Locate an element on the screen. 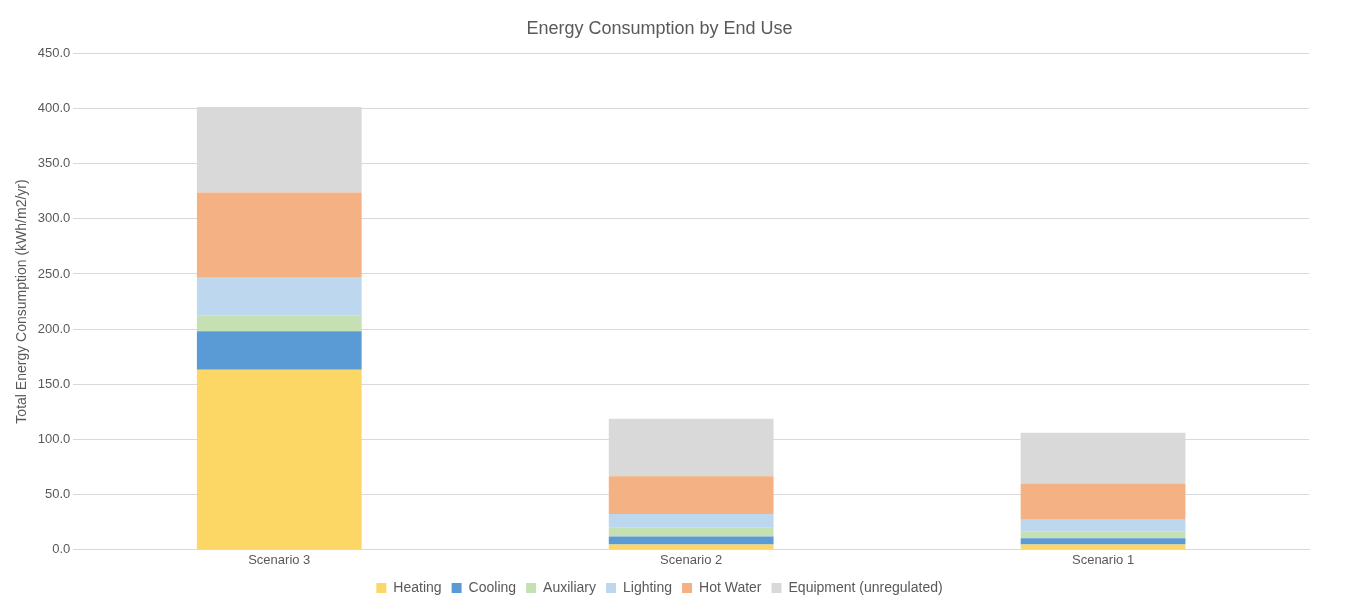 This screenshot has height=610, width=1369. legend-label: Hot Water is located at coordinates (730, 586).